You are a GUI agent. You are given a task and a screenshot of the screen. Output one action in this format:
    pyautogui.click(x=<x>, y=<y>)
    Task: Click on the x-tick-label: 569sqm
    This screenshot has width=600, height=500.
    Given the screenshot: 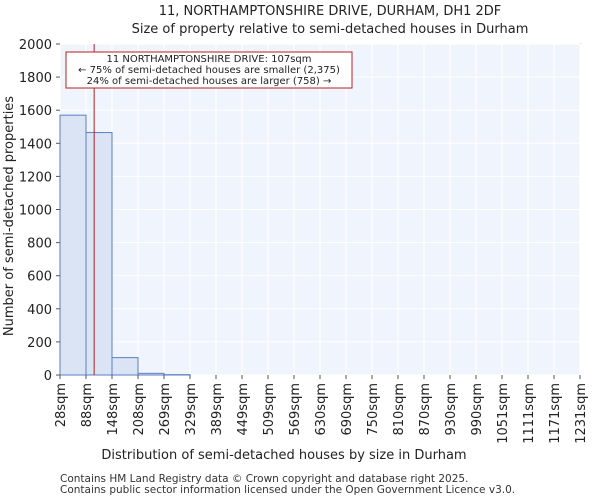 What is the action you would take?
    pyautogui.click(x=295, y=409)
    